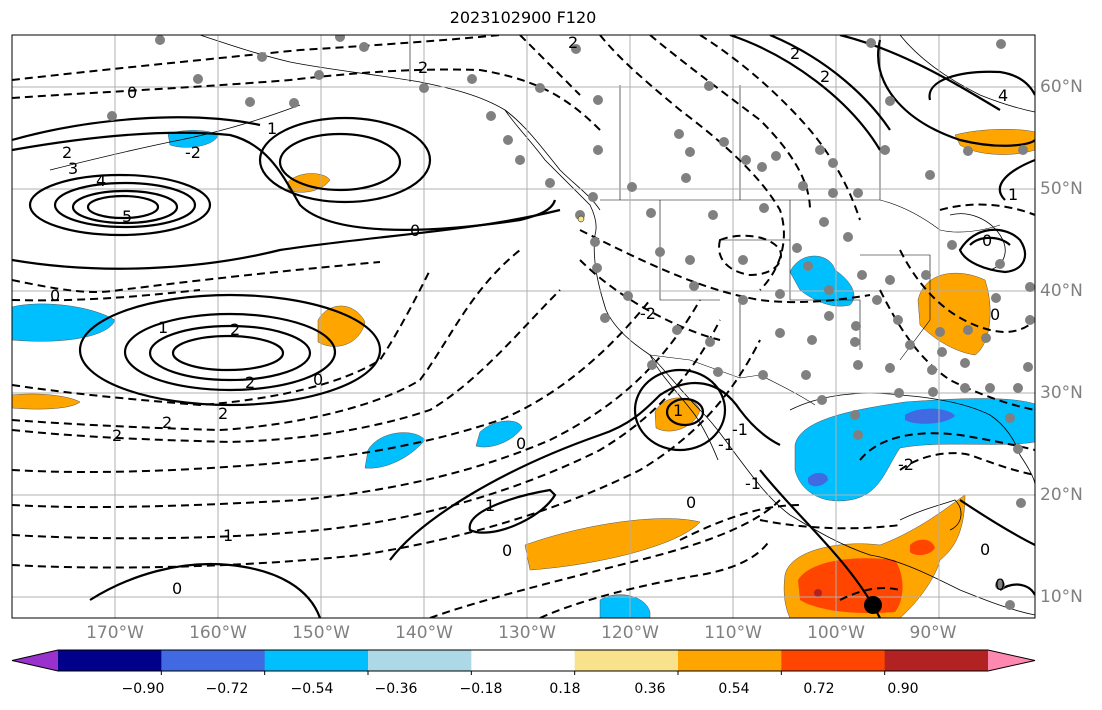 The image size is (1102, 710). What do you see at coordinates (481, 689) in the screenshot?
I see `colorbar-tick-label: −0.18` at bounding box center [481, 689].